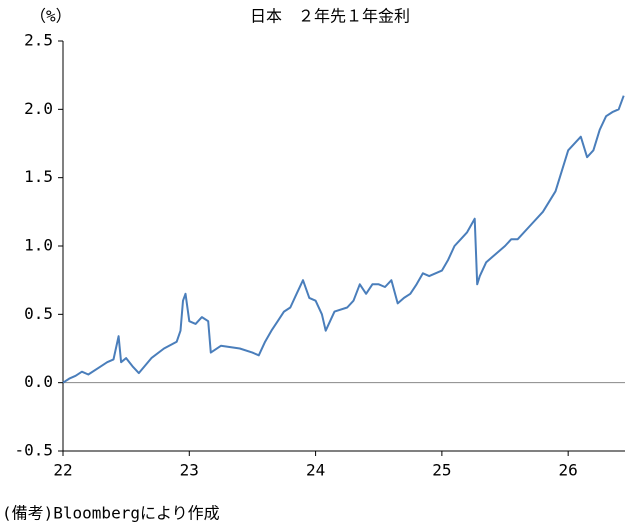  I want to click on x-tick-label: 23, so click(189, 470).